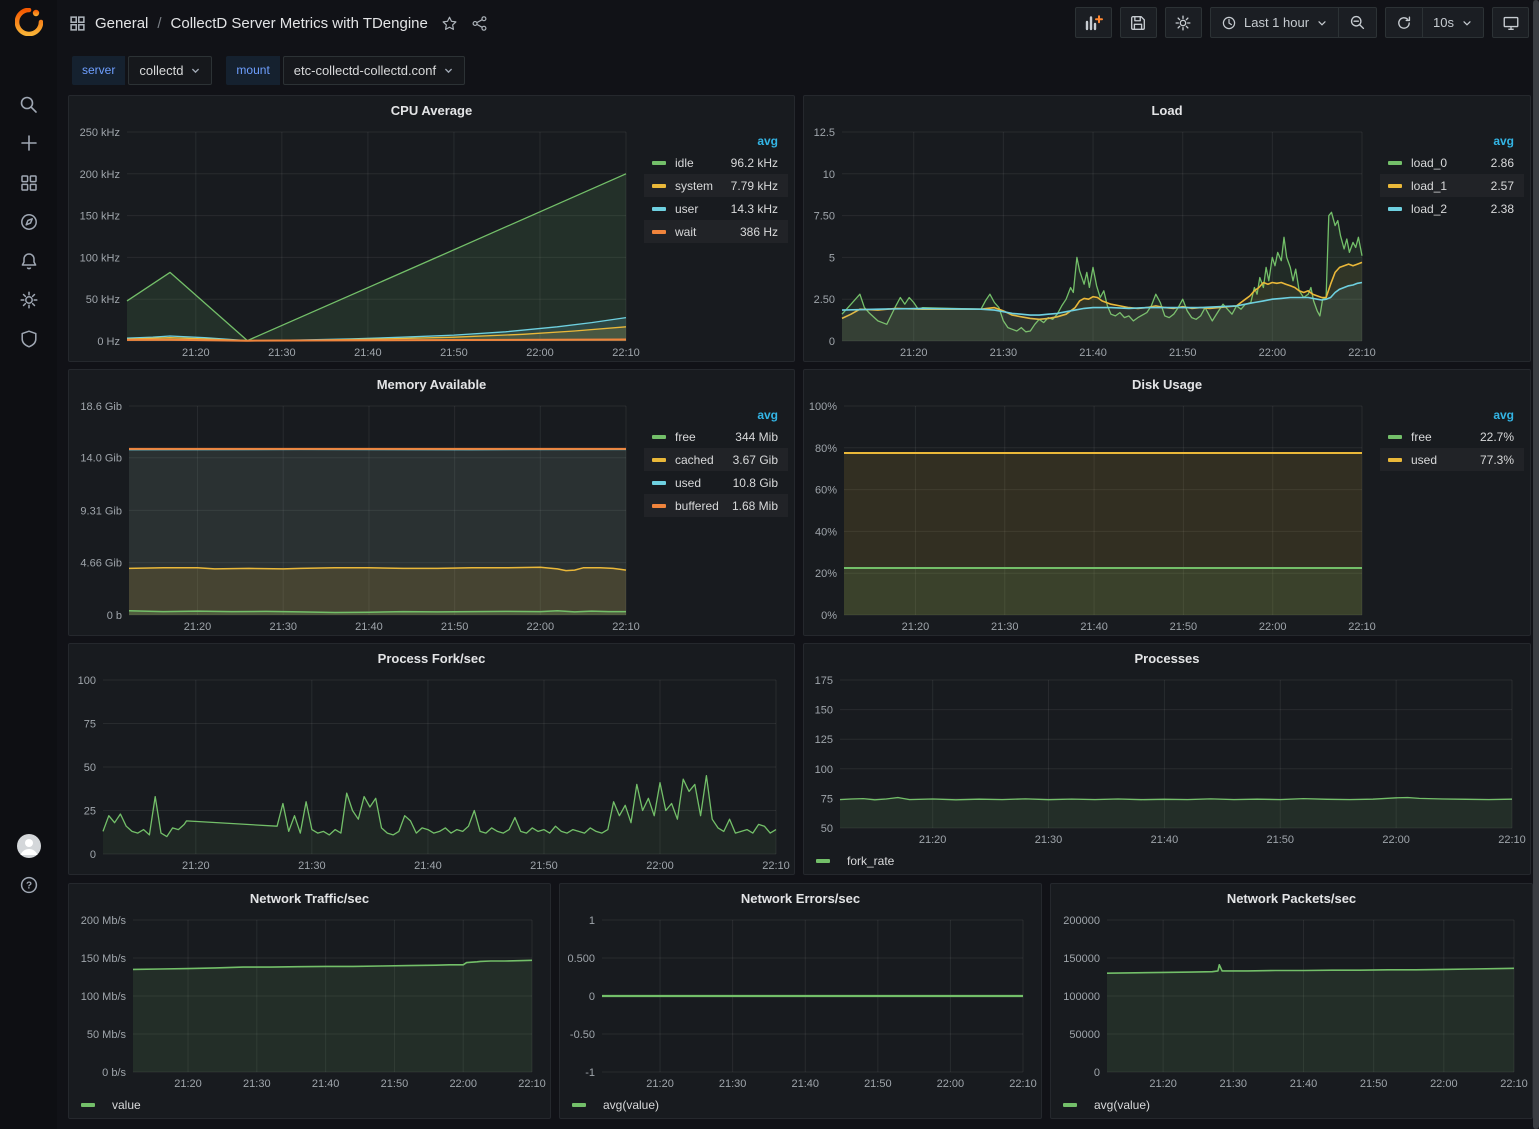 This screenshot has width=1539, height=1129. I want to click on help-icon: ?, so click(28, 885).